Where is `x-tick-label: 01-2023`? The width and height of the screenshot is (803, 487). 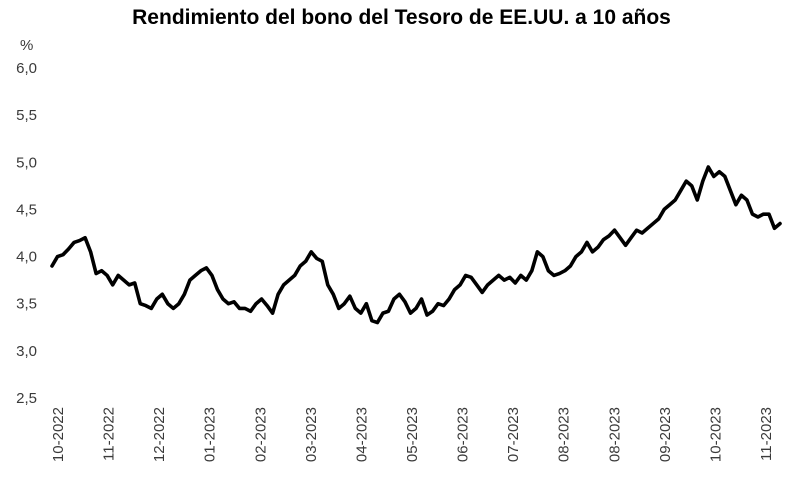
x-tick-label: 01-2023 is located at coordinates (210, 434).